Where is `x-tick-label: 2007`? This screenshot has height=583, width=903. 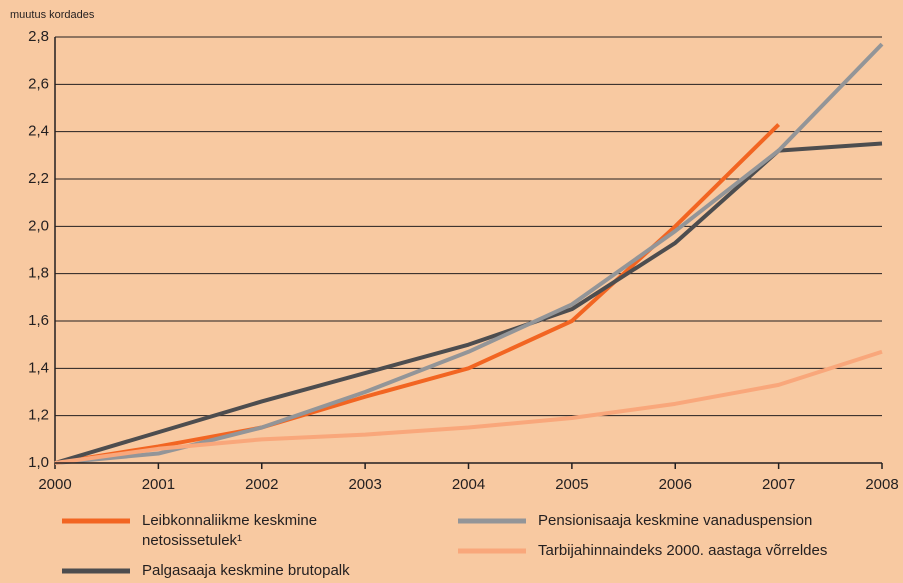 x-tick-label: 2007 is located at coordinates (778, 484).